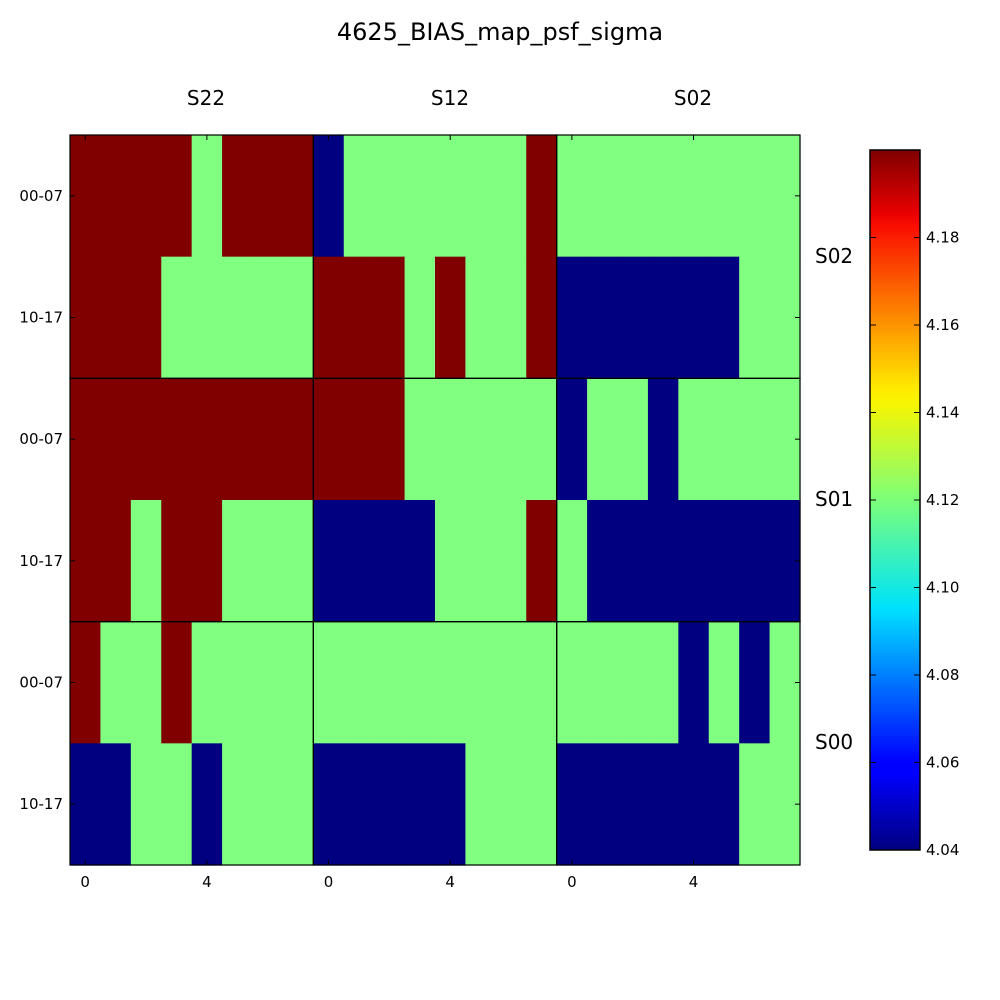 The width and height of the screenshot is (1000, 1000). I want to click on colorbar-tick-label: 4.18, so click(942, 238).